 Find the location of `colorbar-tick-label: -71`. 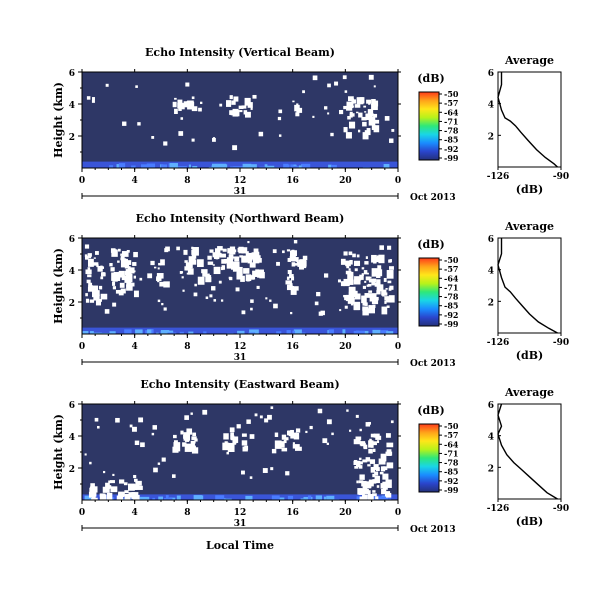

colorbar-tick-label: -71 is located at coordinates (451, 453).